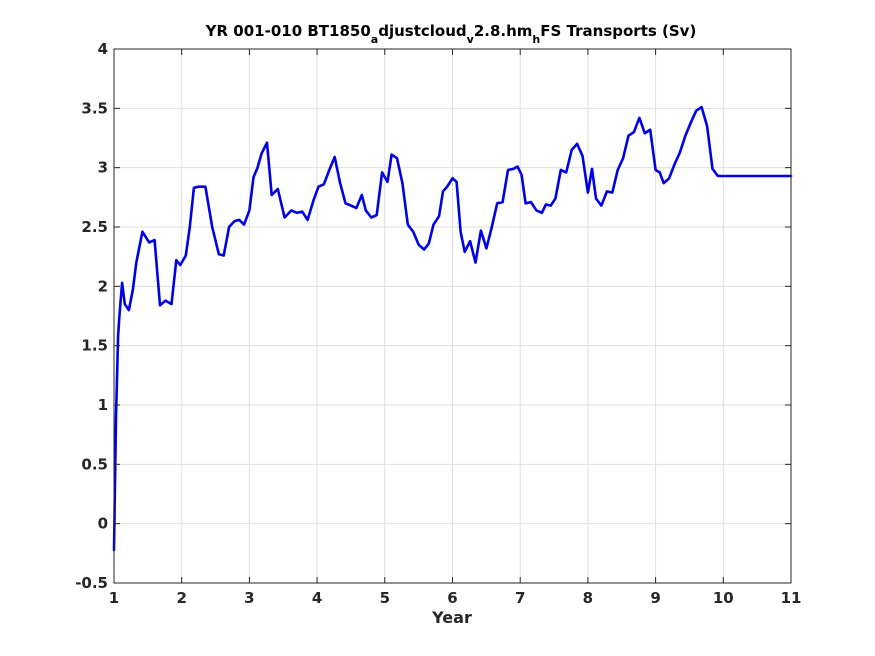 The width and height of the screenshot is (875, 656). Describe the element at coordinates (103, 524) in the screenshot. I see `y-tick-label: 0` at that location.